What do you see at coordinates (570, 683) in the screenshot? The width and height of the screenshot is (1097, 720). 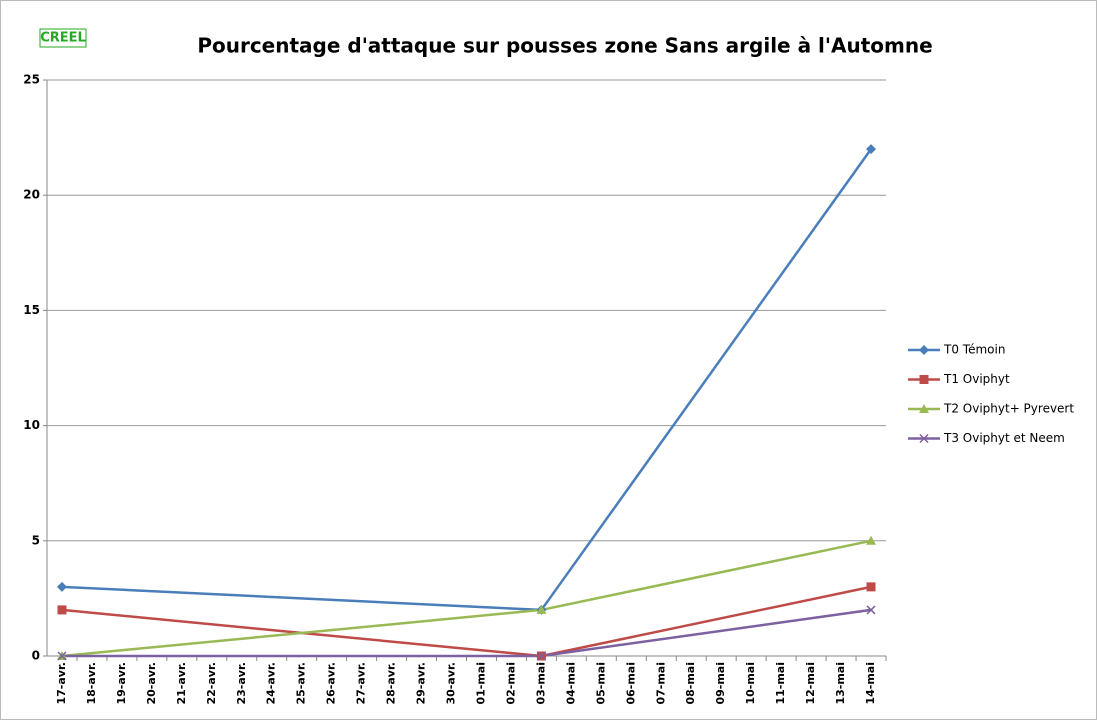 I see `x-tick-label: 04-mai` at bounding box center [570, 683].